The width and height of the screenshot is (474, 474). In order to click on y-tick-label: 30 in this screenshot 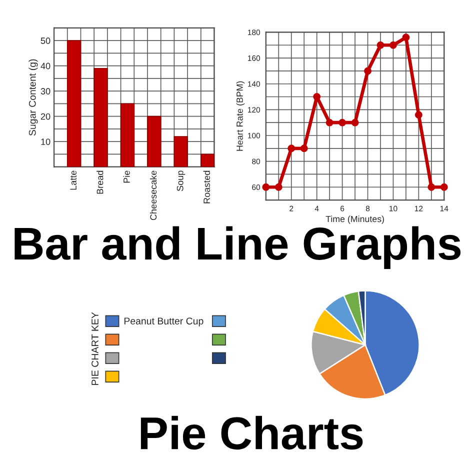, I will do `click(45, 91)`.